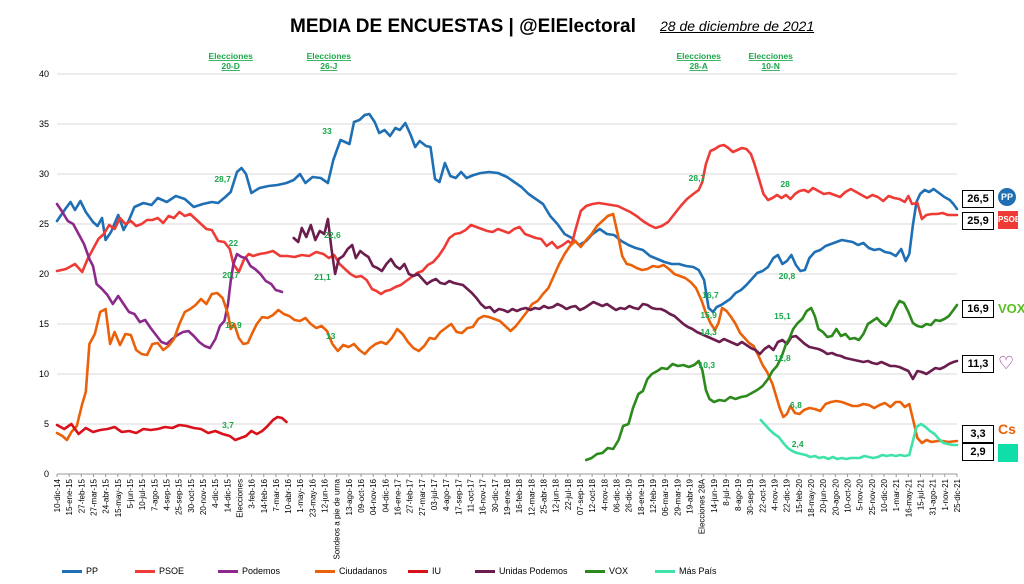  What do you see at coordinates (436, 571) in the screenshot?
I see `legend-label: IU` at bounding box center [436, 571].